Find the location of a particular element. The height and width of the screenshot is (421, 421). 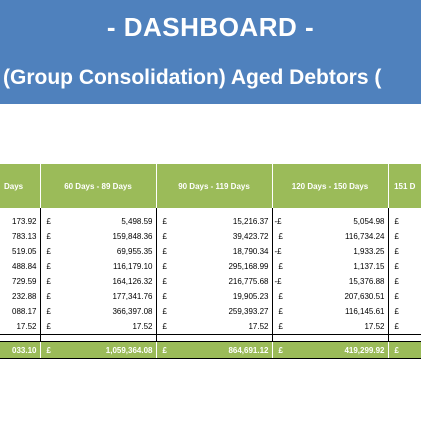

amount-cell: 177,341.76 is located at coordinates (132, 296).